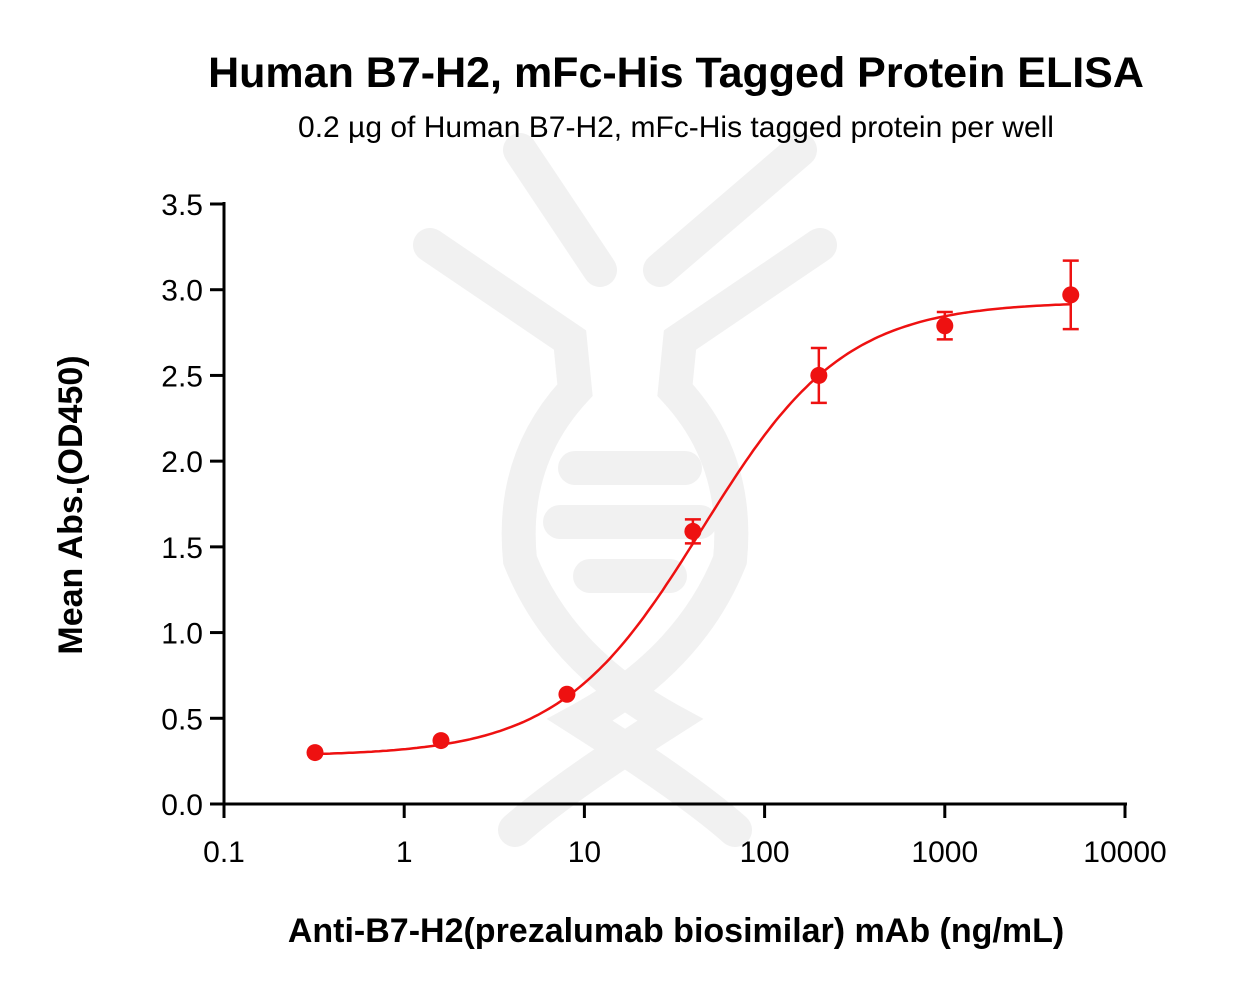 The image size is (1254, 993). What do you see at coordinates (224, 852) in the screenshot?
I see `x-tick-label: 0.1` at bounding box center [224, 852].